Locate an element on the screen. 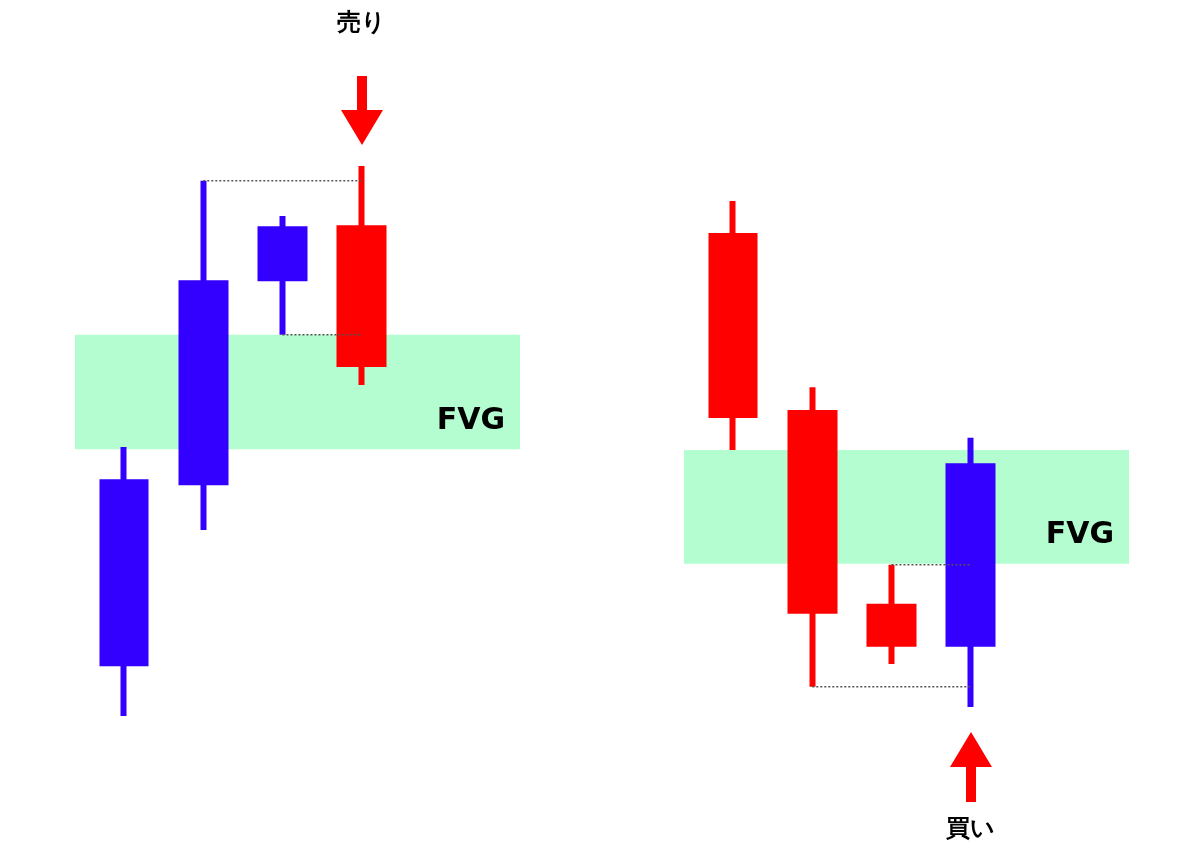  text: 買い is located at coordinates (971, 828).